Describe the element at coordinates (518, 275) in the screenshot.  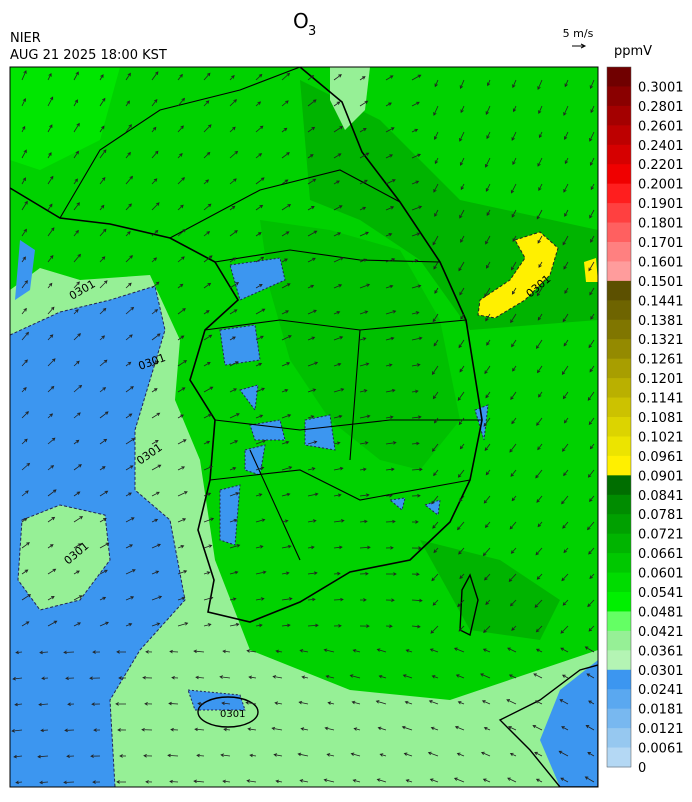
I see `field-elevated` at that location.